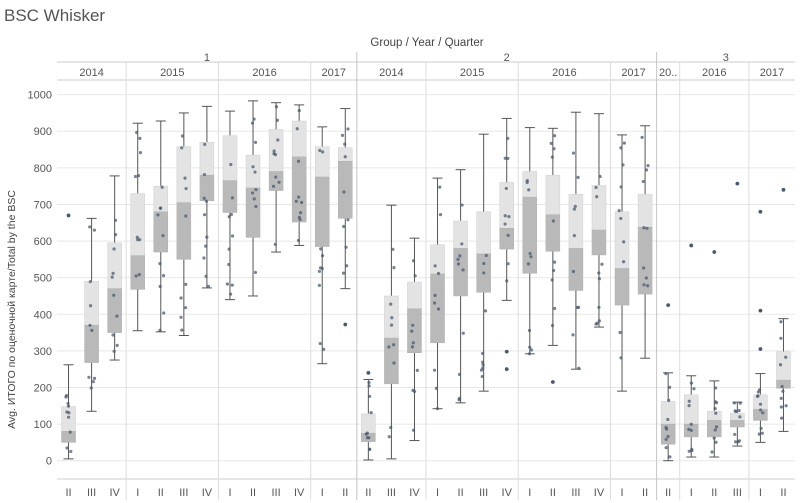 The image size is (800, 503). Describe the element at coordinates (43, 169) in the screenshot. I see `y-tick-label: 800` at that location.